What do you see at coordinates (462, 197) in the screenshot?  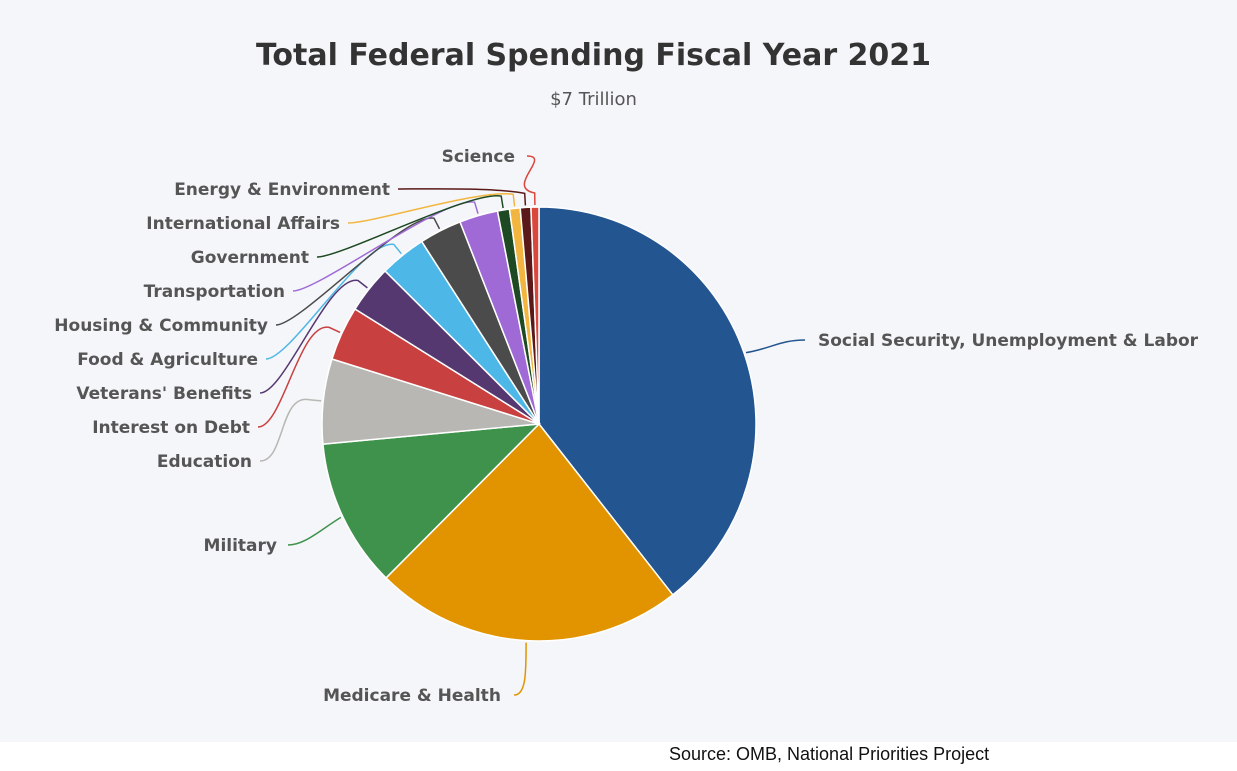 I see `connector-energy-environment` at bounding box center [462, 197].